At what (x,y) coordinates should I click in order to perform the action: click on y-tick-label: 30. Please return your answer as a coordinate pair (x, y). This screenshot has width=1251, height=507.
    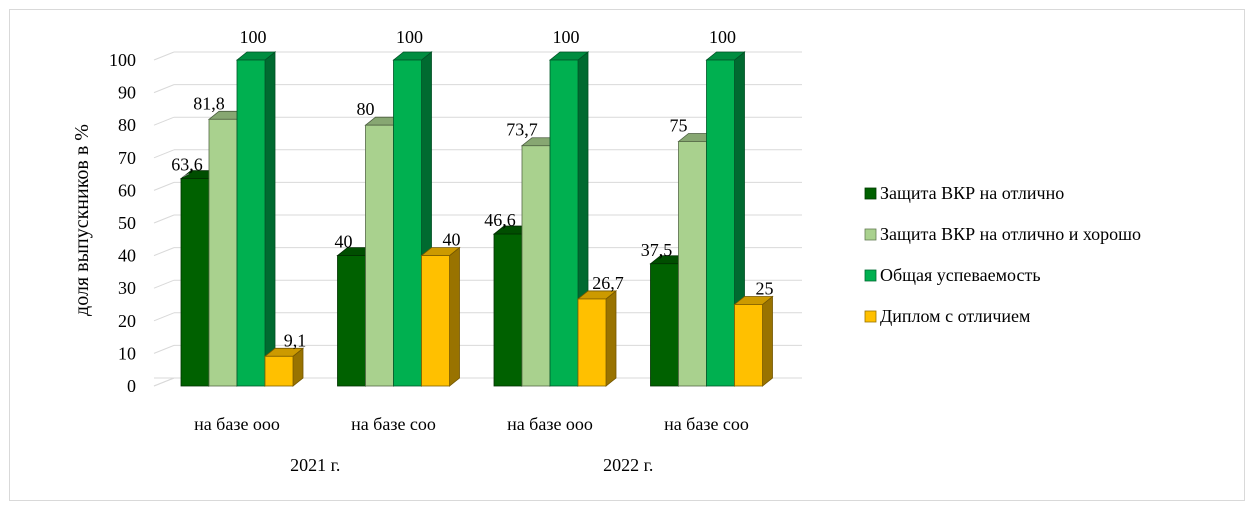
    Looking at the image, I should click on (127, 288).